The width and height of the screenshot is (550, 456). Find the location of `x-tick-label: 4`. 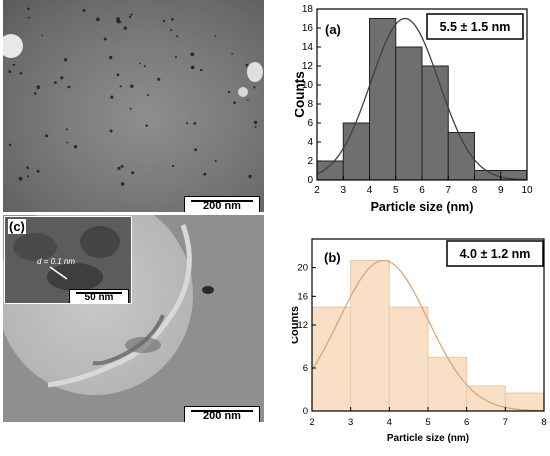

x-tick-label: 4 is located at coordinates (389, 422).